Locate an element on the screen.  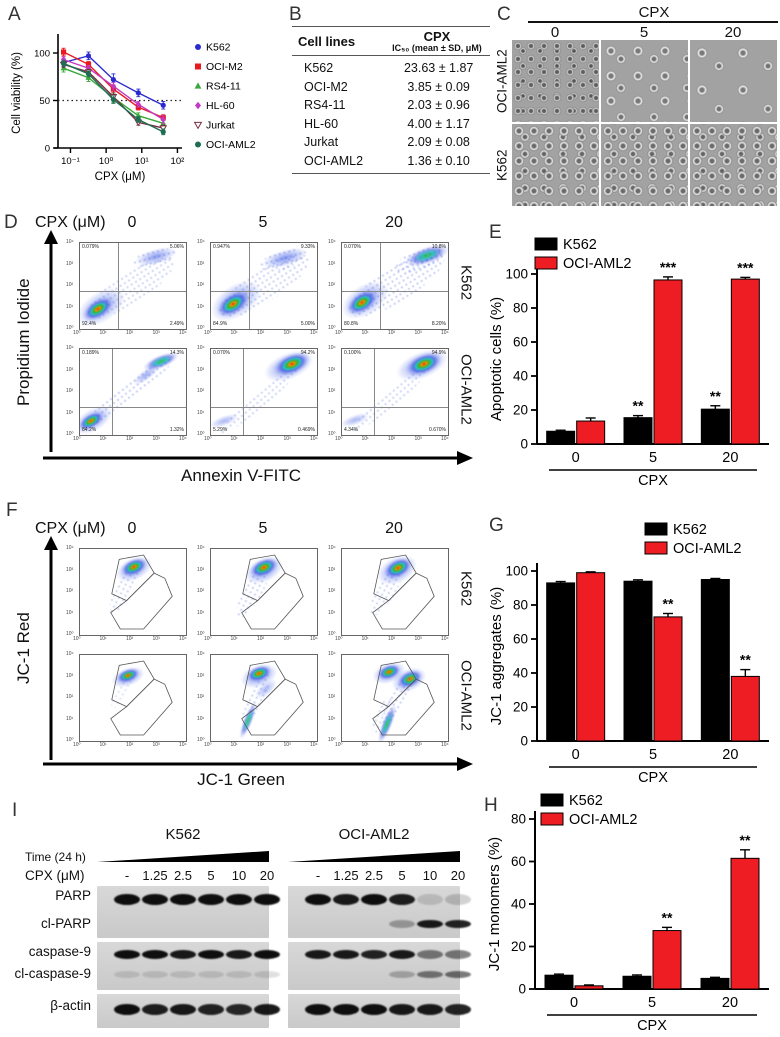
ic50-value: 23.63 ± 1.87 is located at coordinates (438, 68).